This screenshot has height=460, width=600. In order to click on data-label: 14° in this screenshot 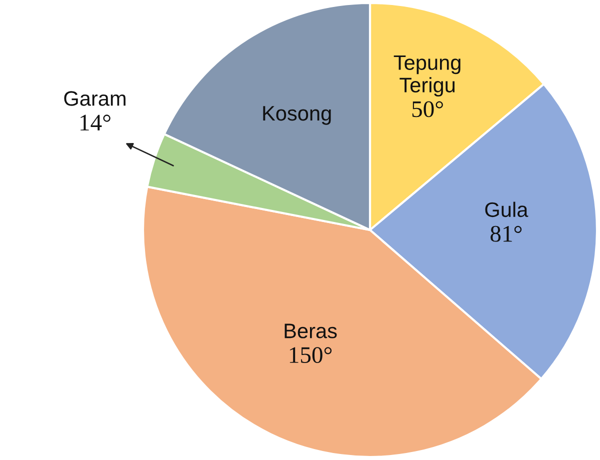, I will do `click(95, 122)`.